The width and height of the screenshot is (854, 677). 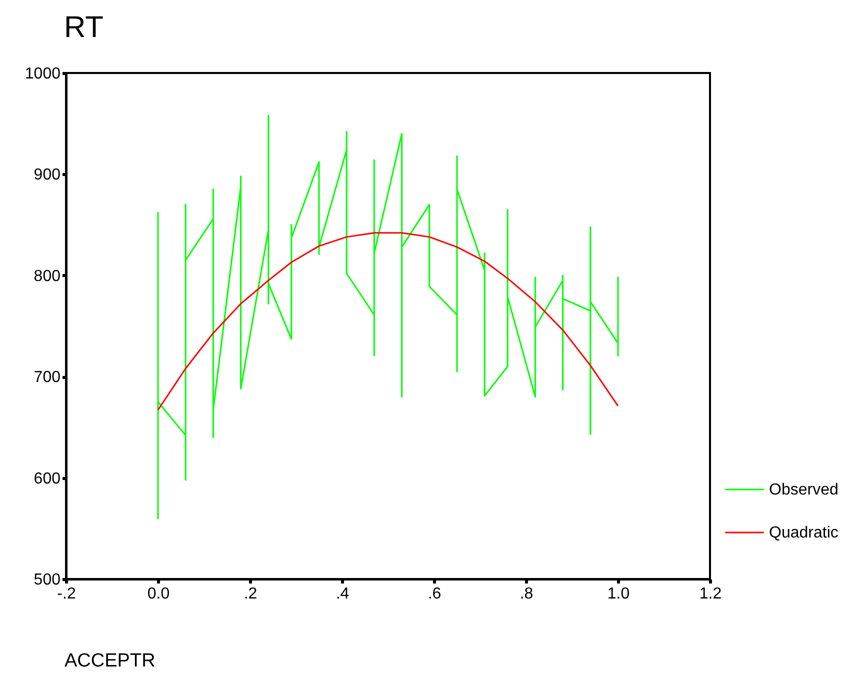 What do you see at coordinates (803, 533) in the screenshot?
I see `legend-label: Quadratic` at bounding box center [803, 533].